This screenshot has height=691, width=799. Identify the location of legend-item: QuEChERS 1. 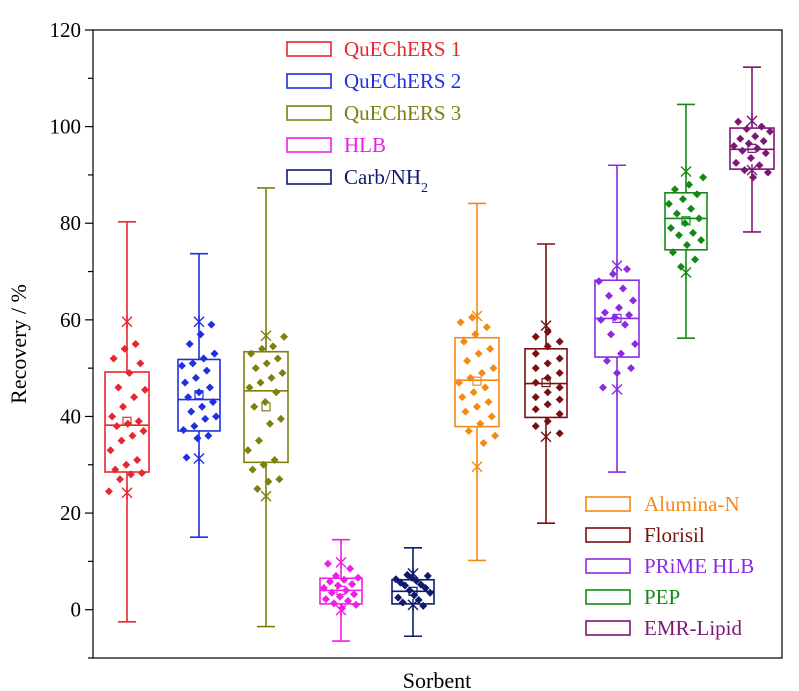
(373, 49).